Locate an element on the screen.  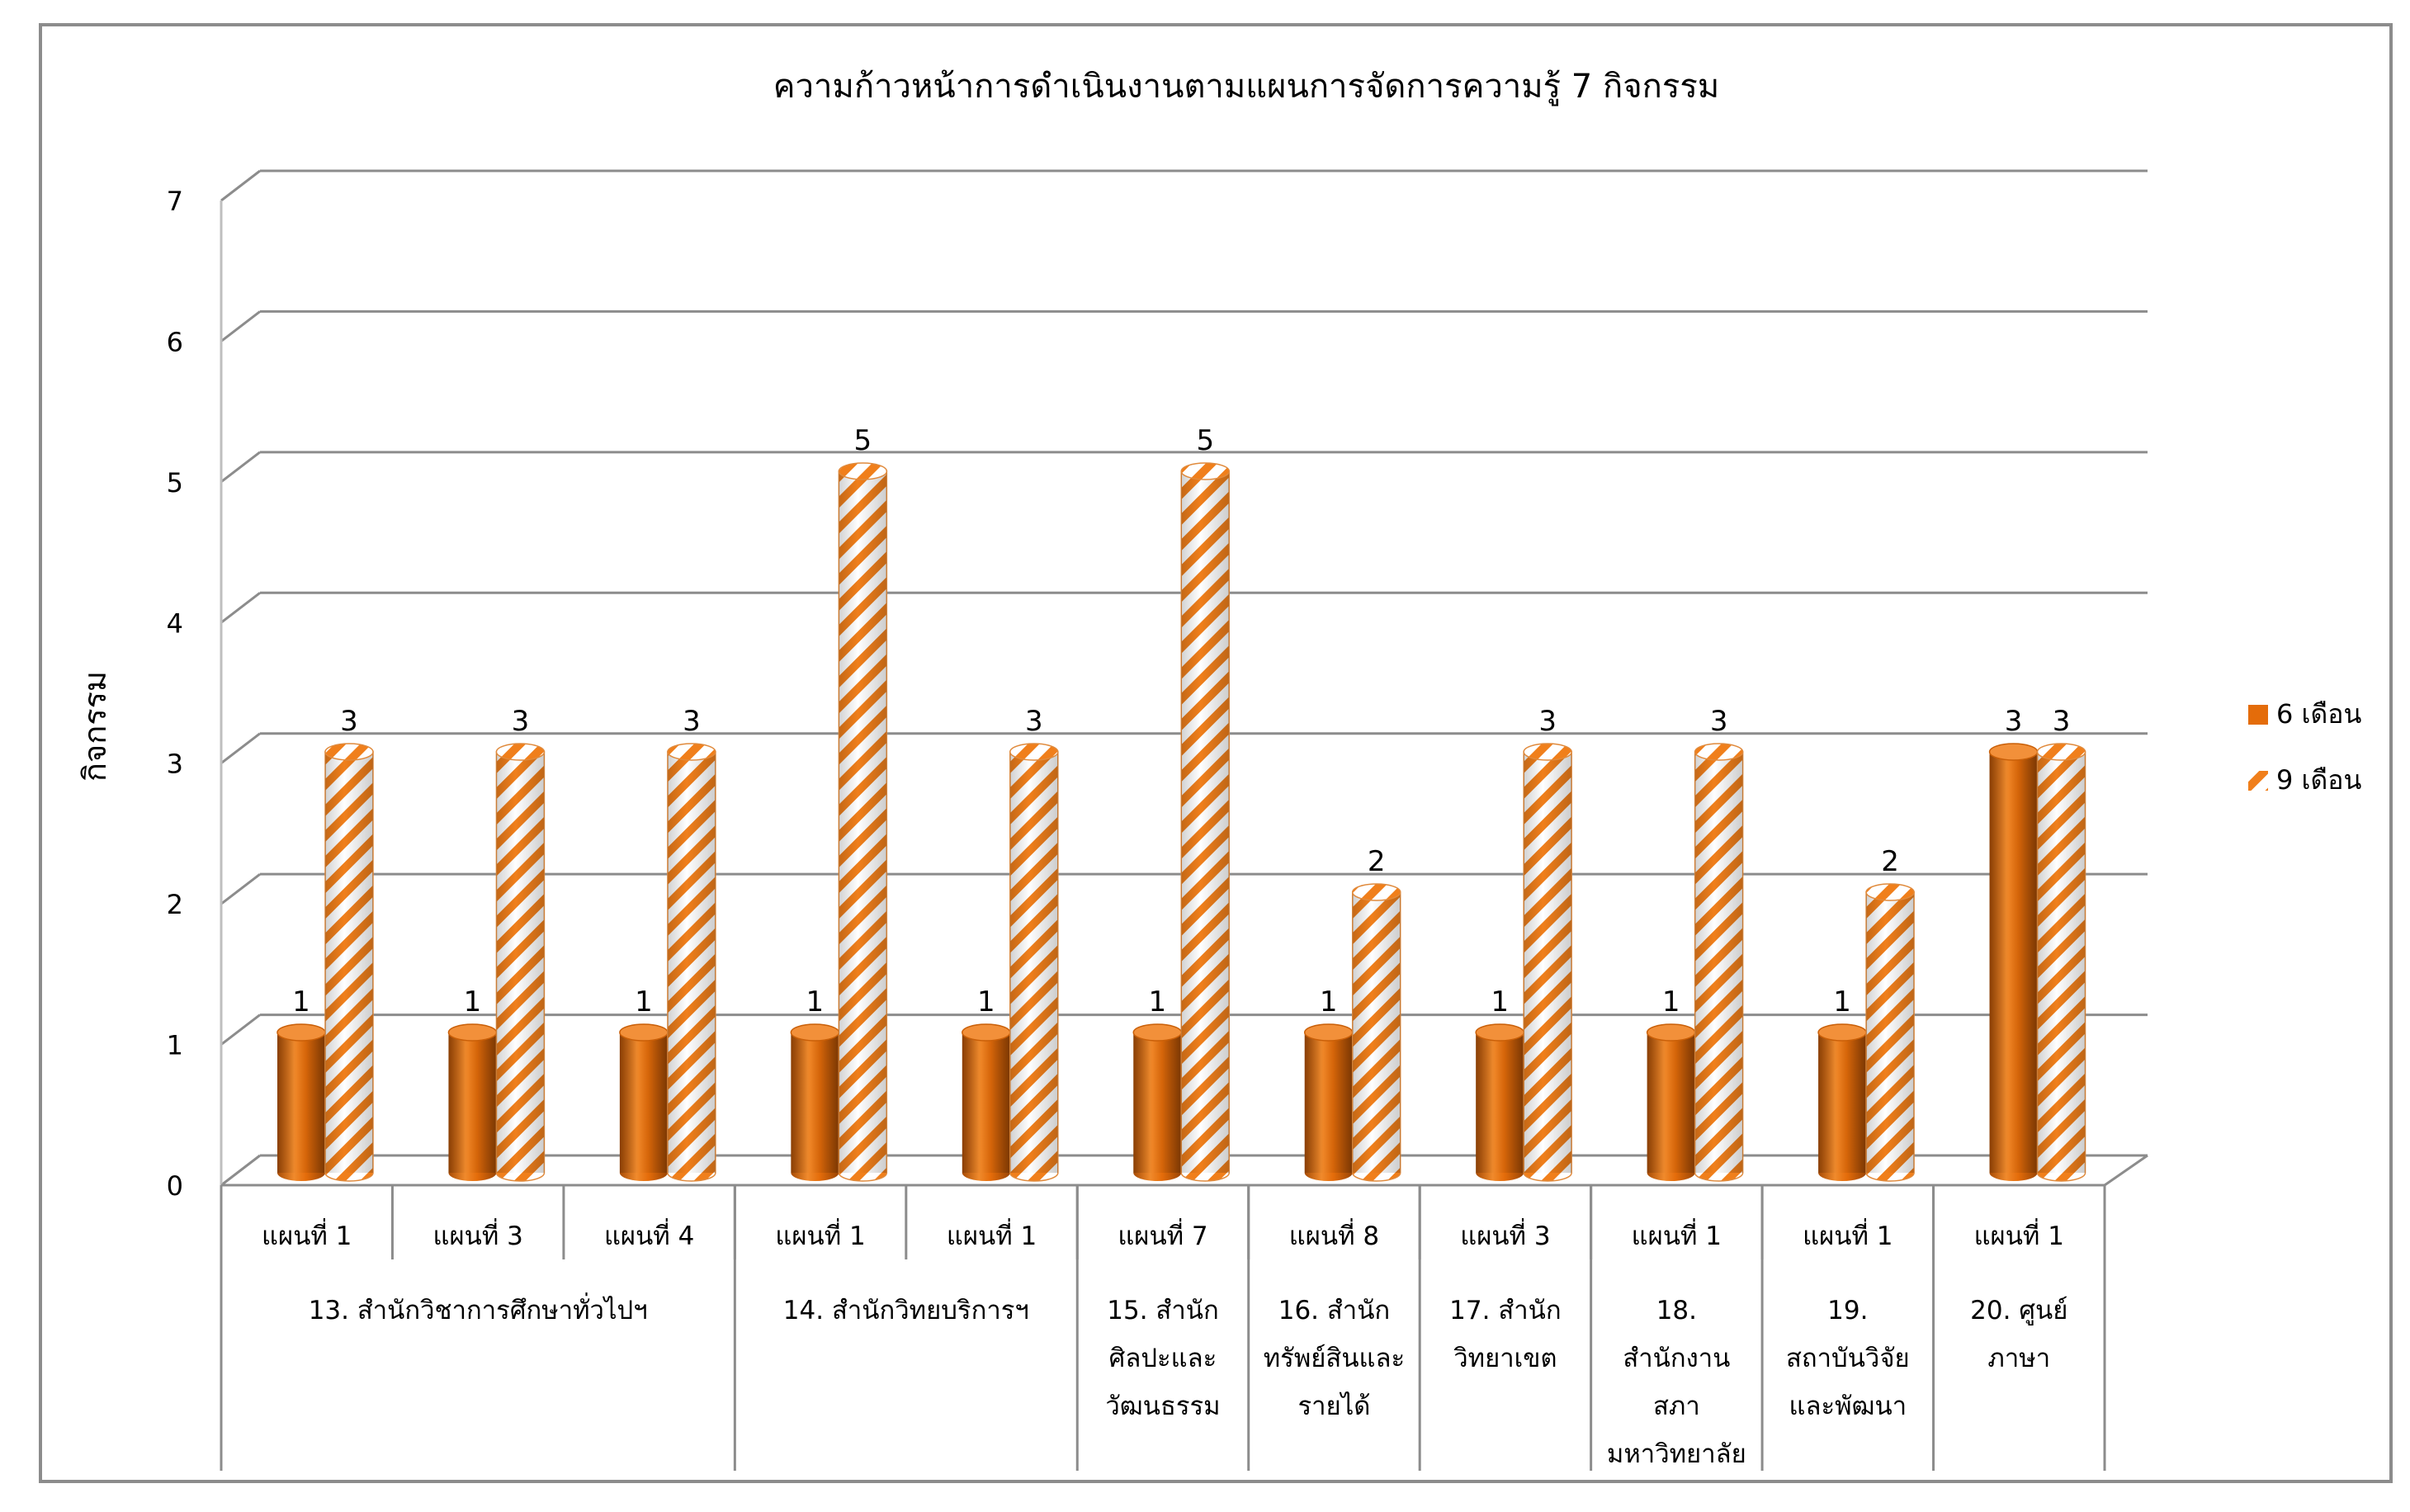
legend-swatch-9m is located at coordinates (2258, 781).